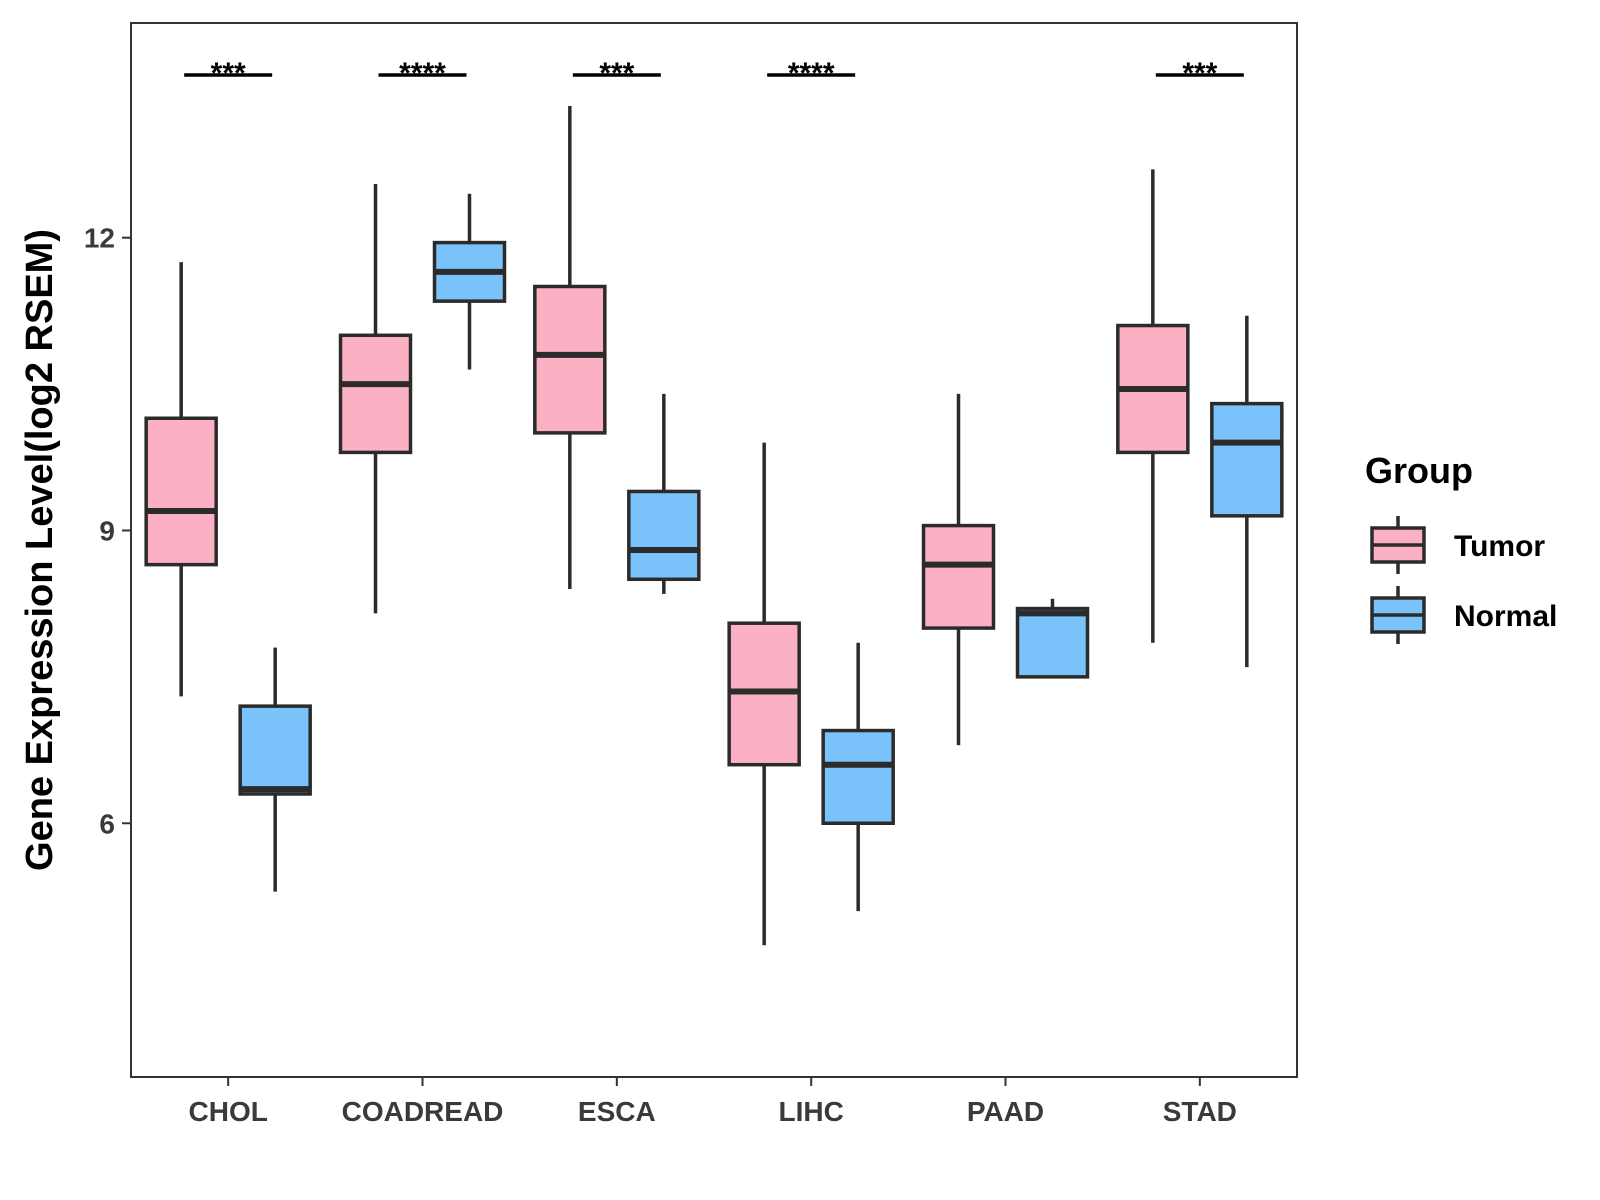 This screenshot has height=1200, width=1600. I want to click on y-tick-label-6: 6, so click(107, 823).